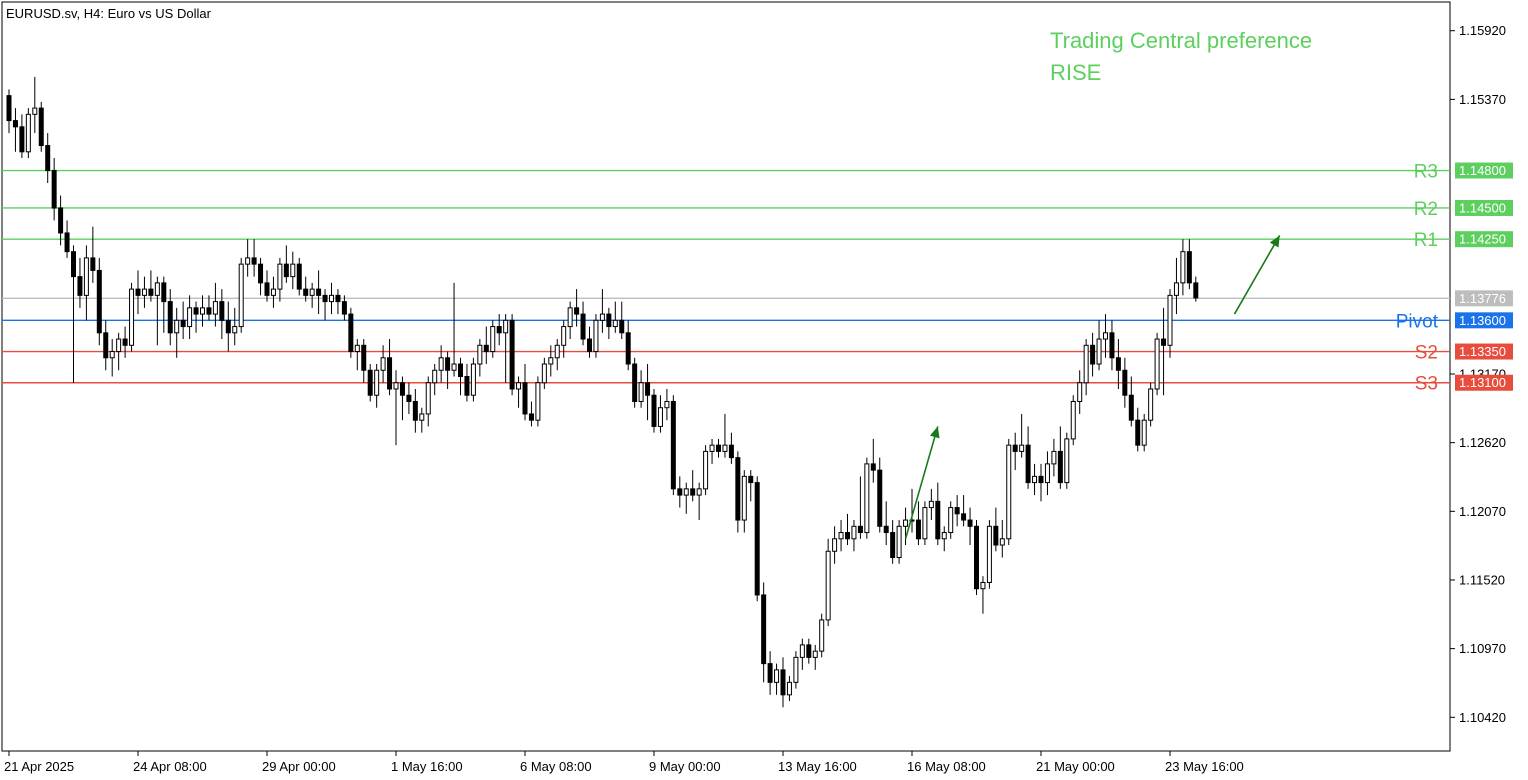 This screenshot has width=1528, height=780. Describe the element at coordinates (1426, 240) in the screenshot. I see `level-name-r1: R1` at that location.